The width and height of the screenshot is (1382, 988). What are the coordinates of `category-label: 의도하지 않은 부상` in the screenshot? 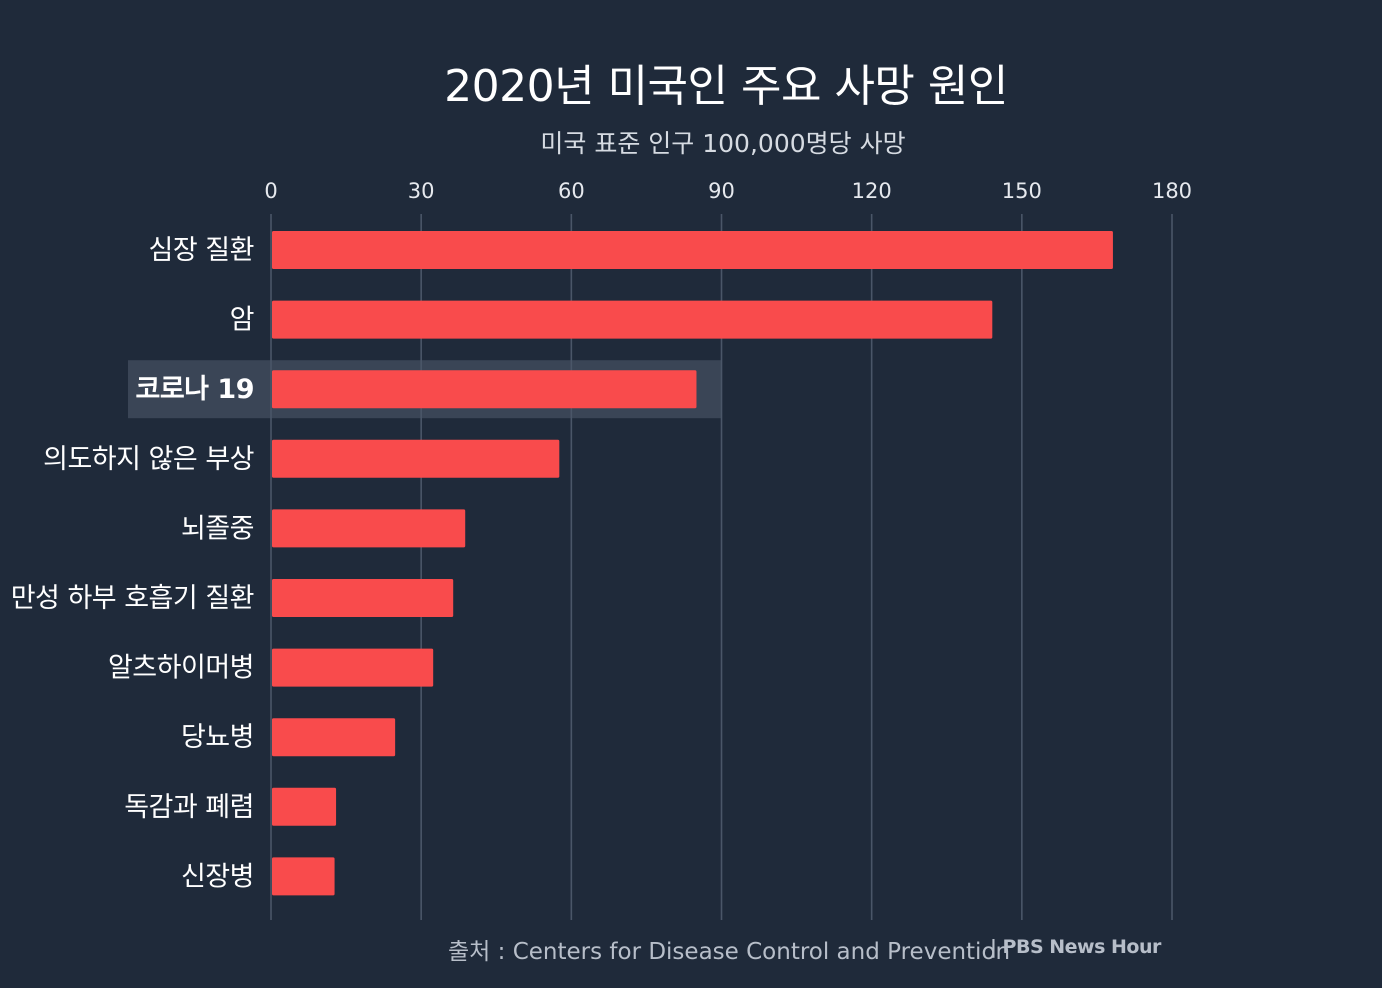 It's located at (148, 459).